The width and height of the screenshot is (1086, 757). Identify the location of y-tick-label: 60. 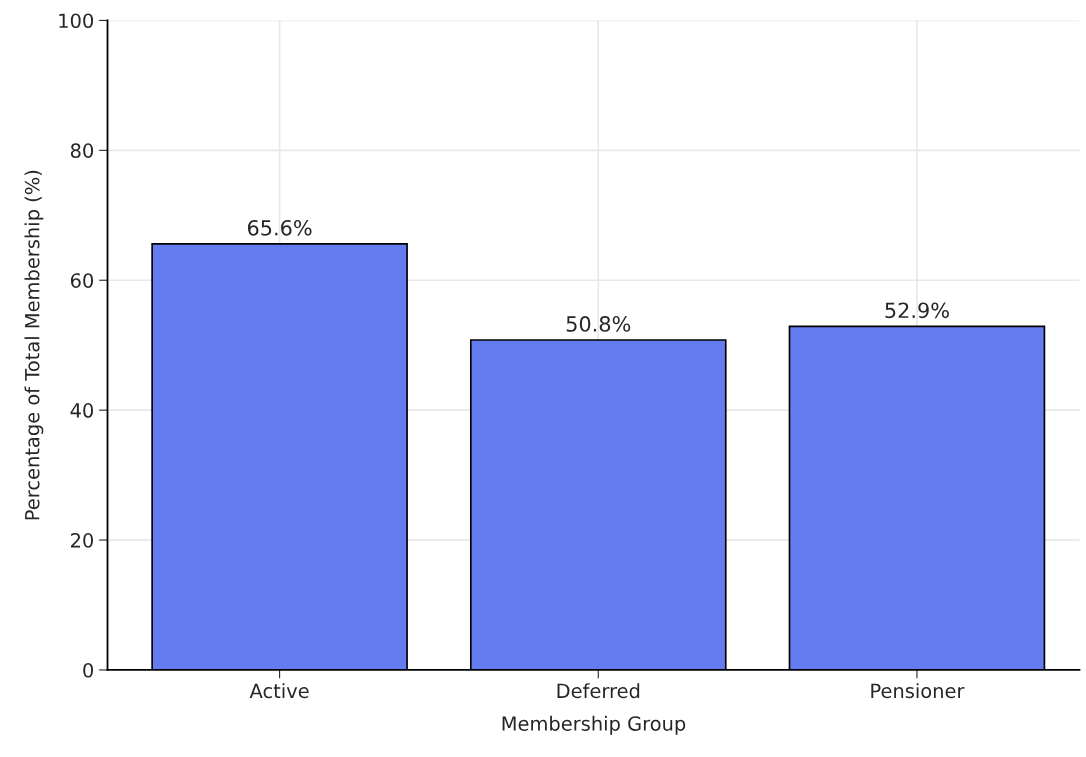
(82, 280).